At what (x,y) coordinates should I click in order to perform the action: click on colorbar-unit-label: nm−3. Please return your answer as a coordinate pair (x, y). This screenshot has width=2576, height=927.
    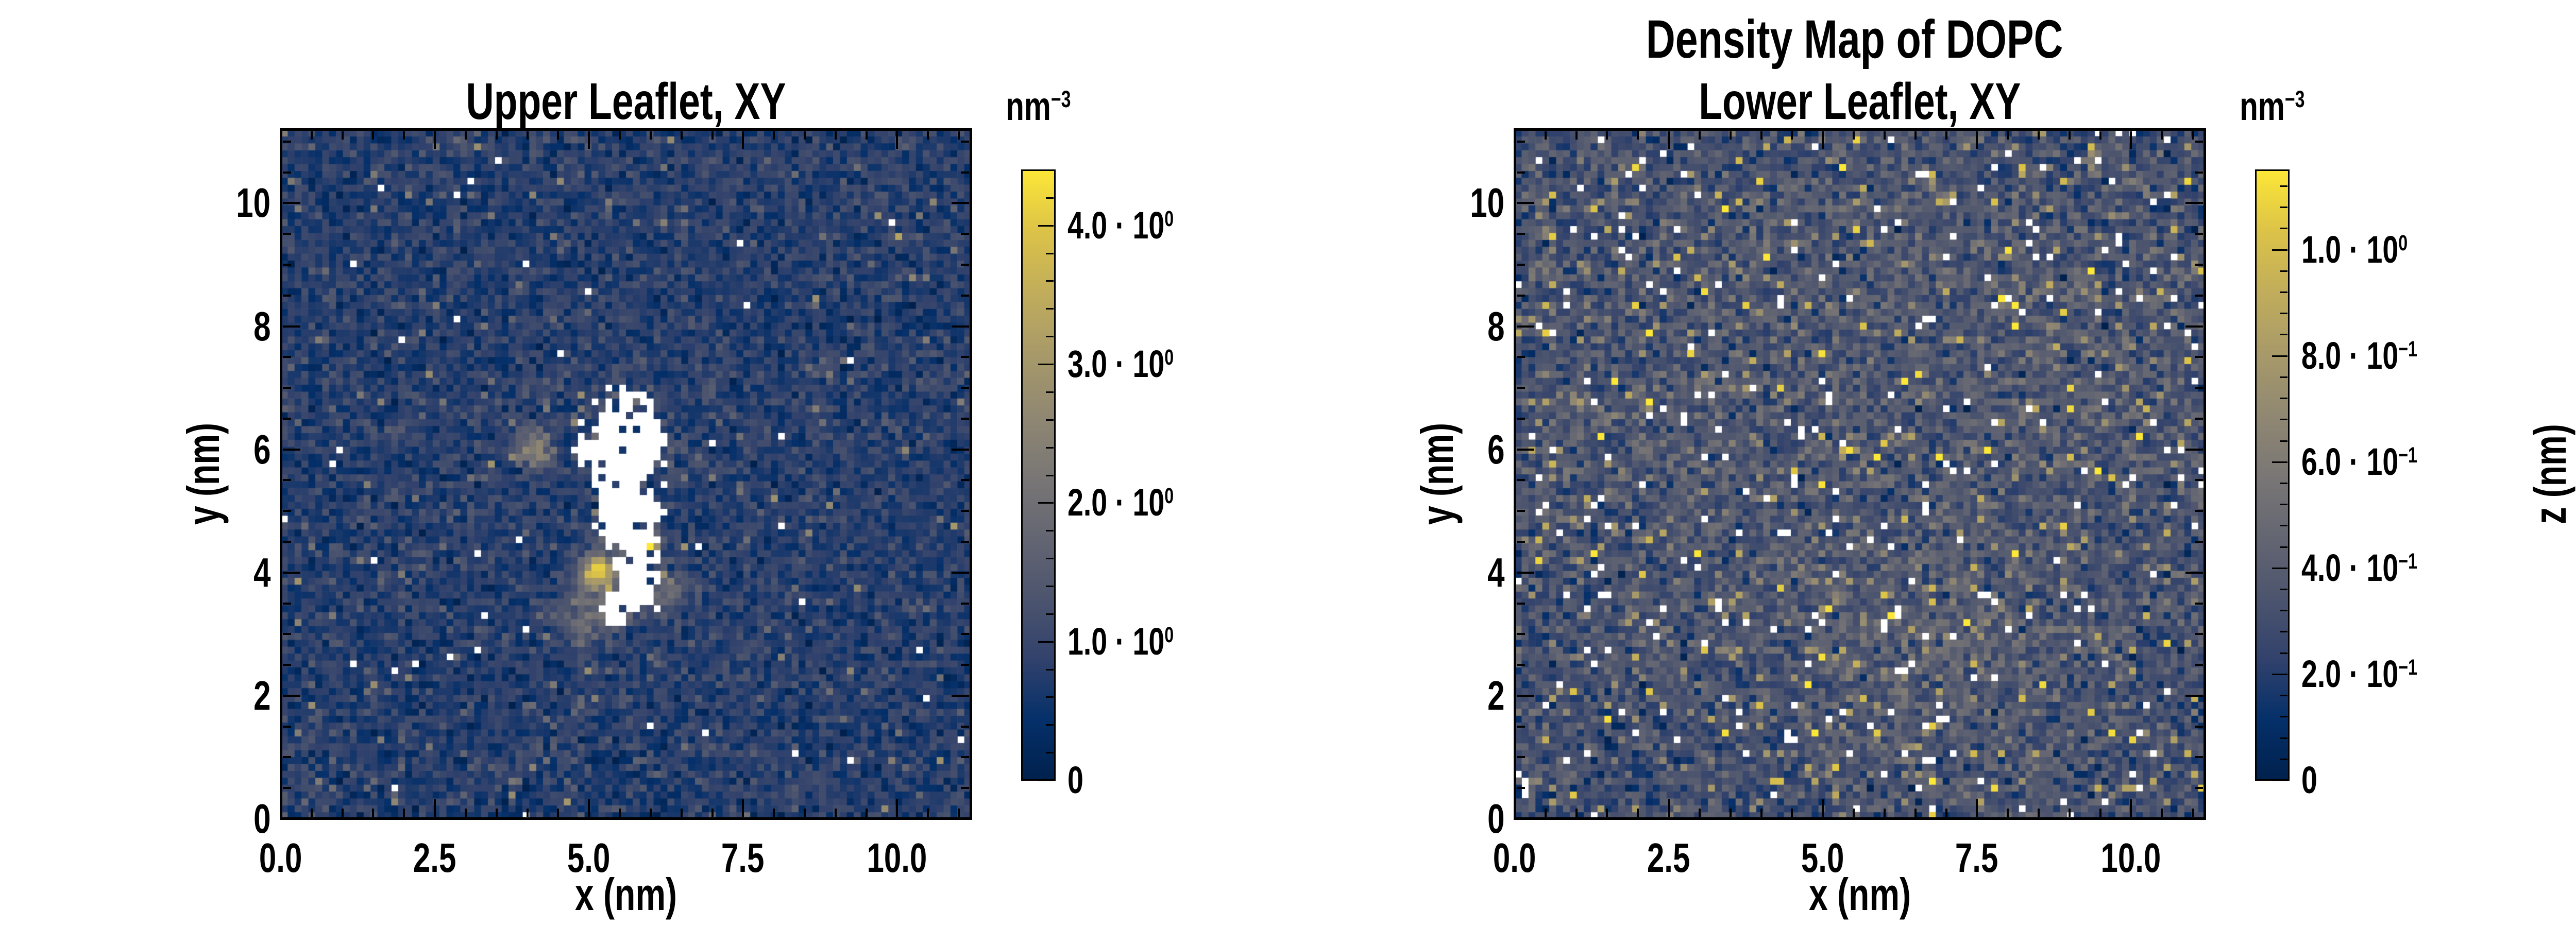
    Looking at the image, I should click on (2273, 109).